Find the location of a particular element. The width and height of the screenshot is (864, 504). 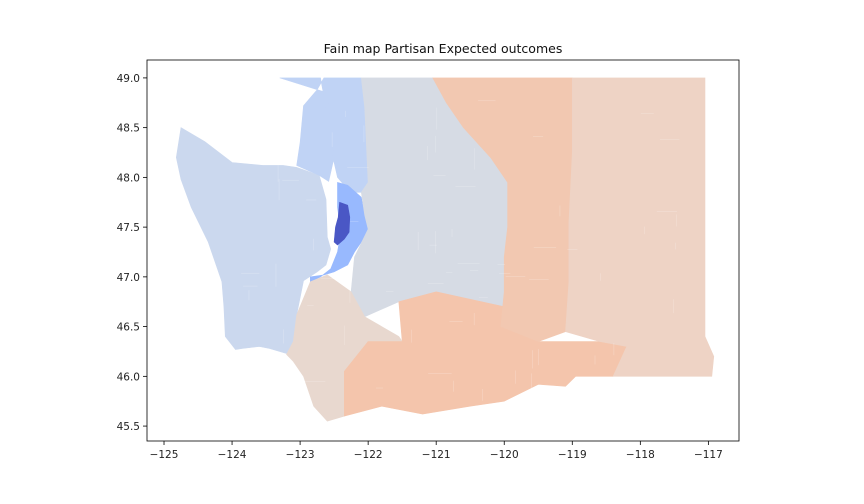

y-tick-label: 47.0 is located at coordinates (128, 278).